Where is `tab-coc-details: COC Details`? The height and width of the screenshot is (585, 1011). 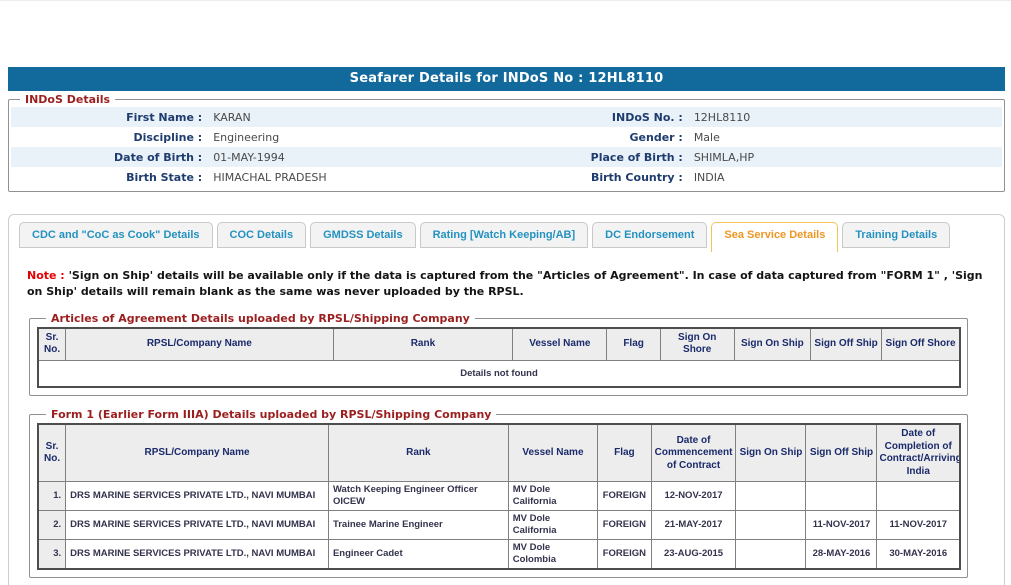 tab-coc-details: COC Details is located at coordinates (261, 235).